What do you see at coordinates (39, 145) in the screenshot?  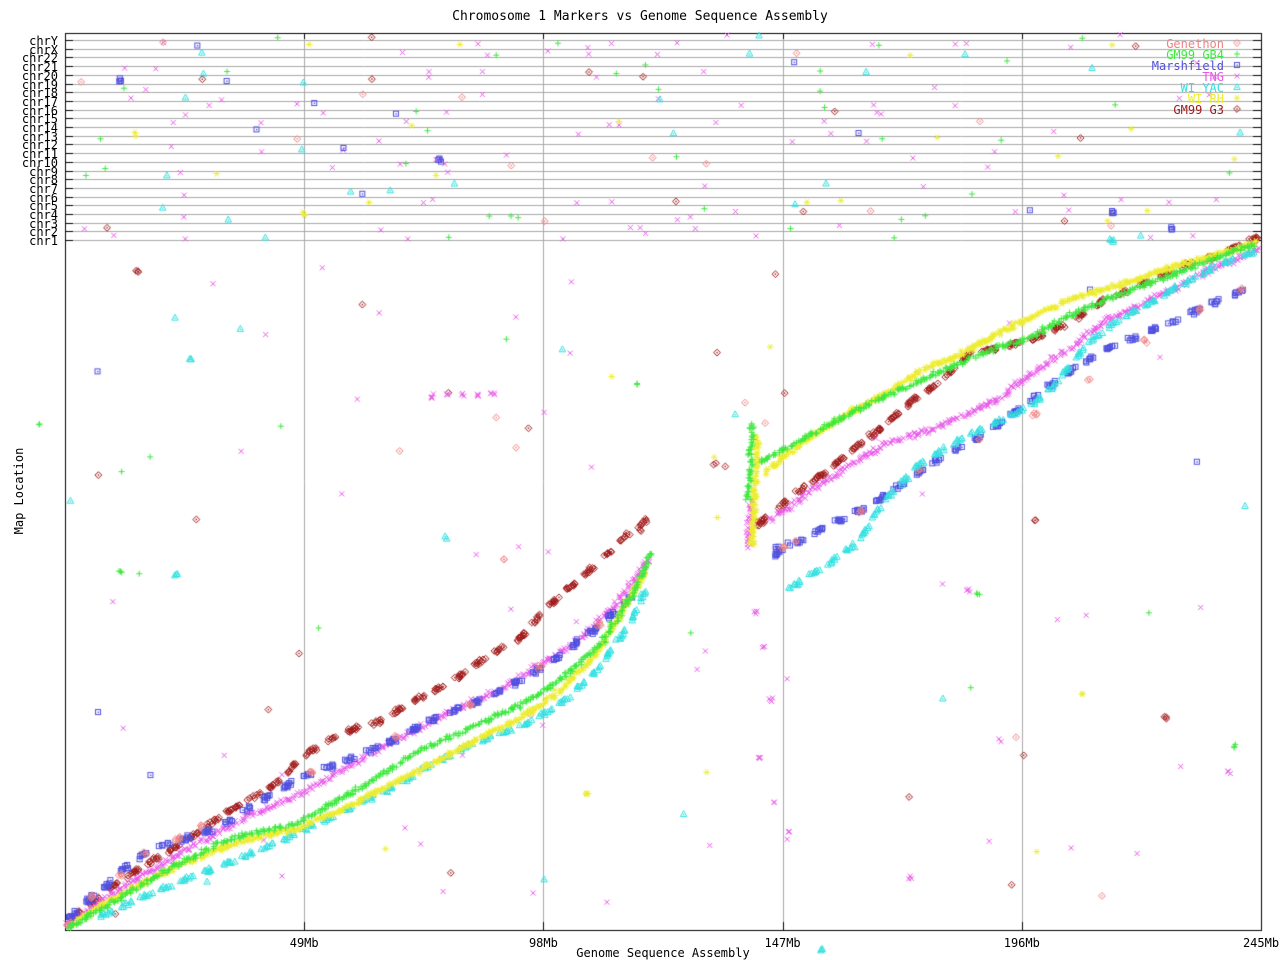 I see `y-tick-label-chr12: chr12` at bounding box center [39, 145].